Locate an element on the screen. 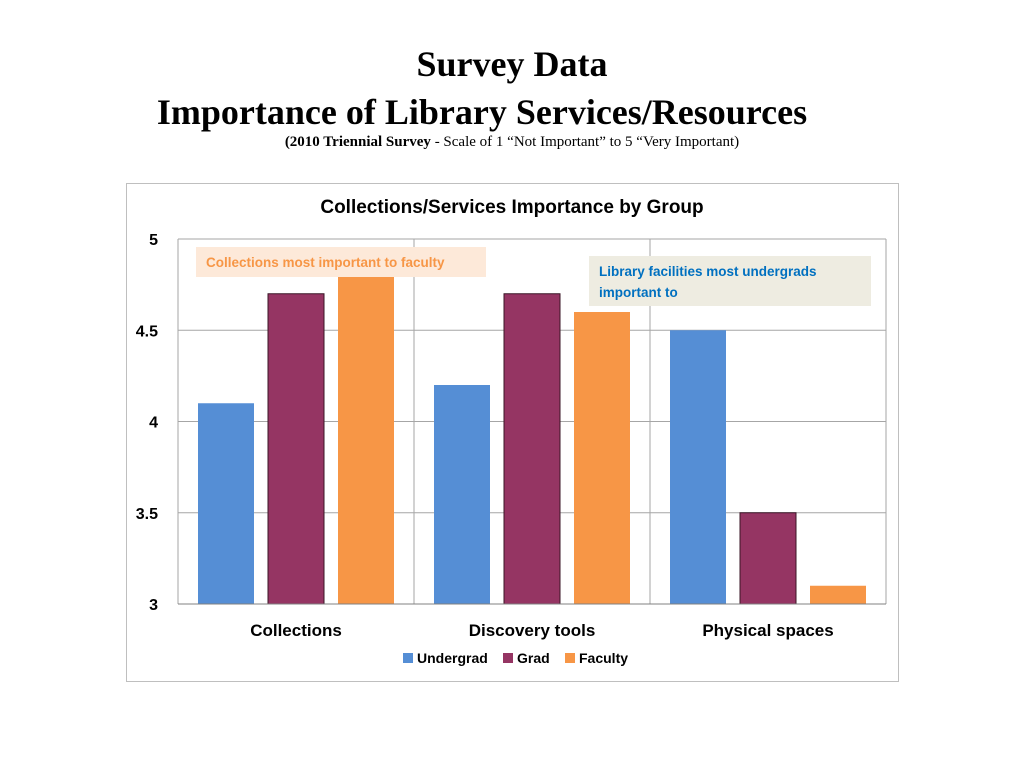 This screenshot has height=768, width=1024. slide-title-line2: Importance of Library Services/Resources is located at coordinates (482, 112).